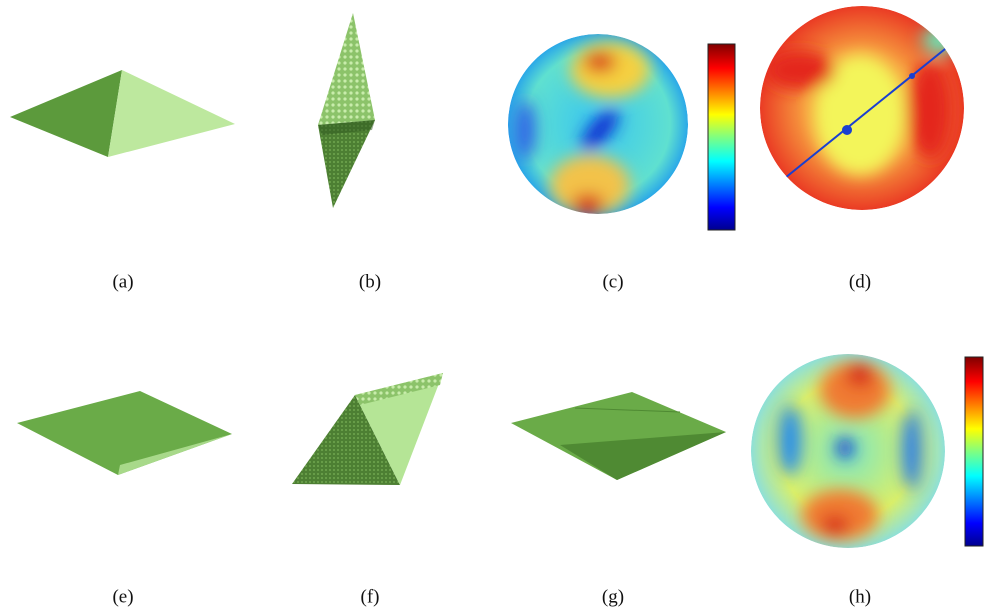 This screenshot has width=986, height=613. I want to click on prism-f, so click(367, 429).